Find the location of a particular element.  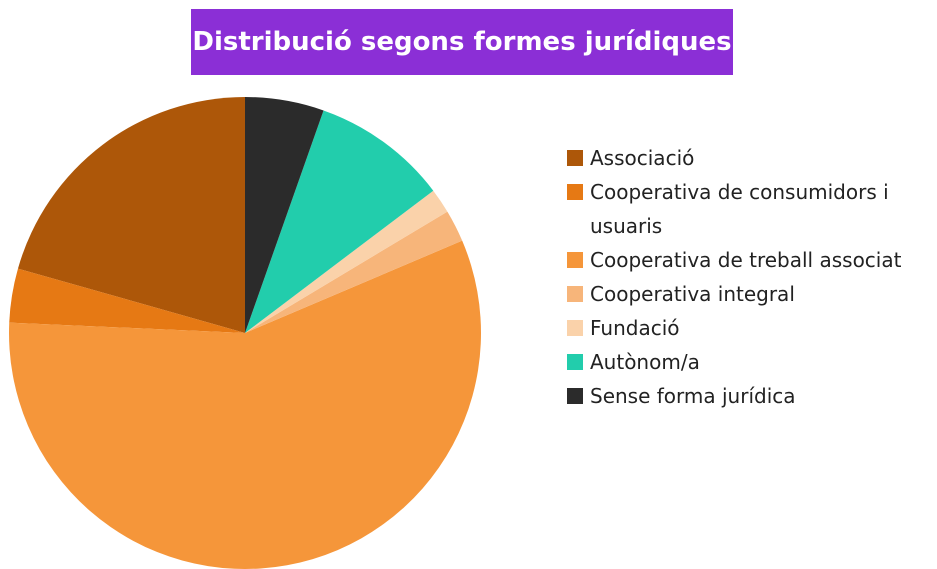

legend-item: Sense forma jurídica is located at coordinates (751, 396).